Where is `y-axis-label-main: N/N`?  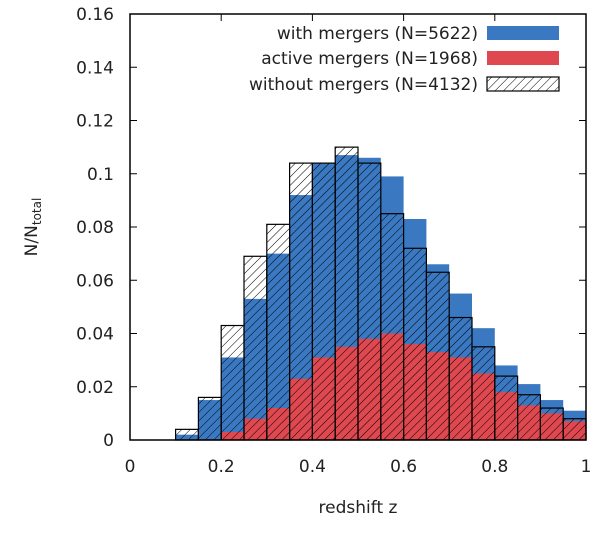
y-axis-label-main: N/N is located at coordinates (32, 240).